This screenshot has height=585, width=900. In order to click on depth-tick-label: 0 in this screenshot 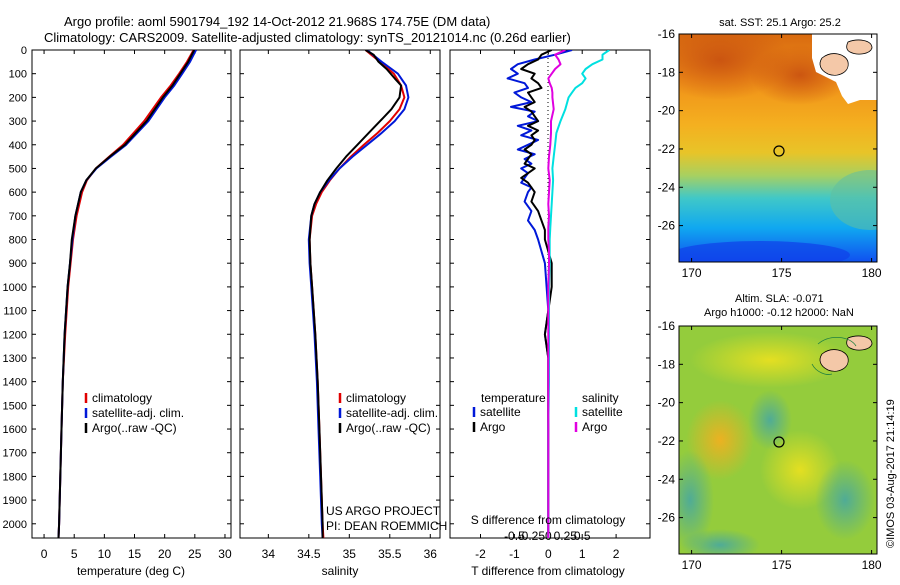, I will do `click(24, 51)`.